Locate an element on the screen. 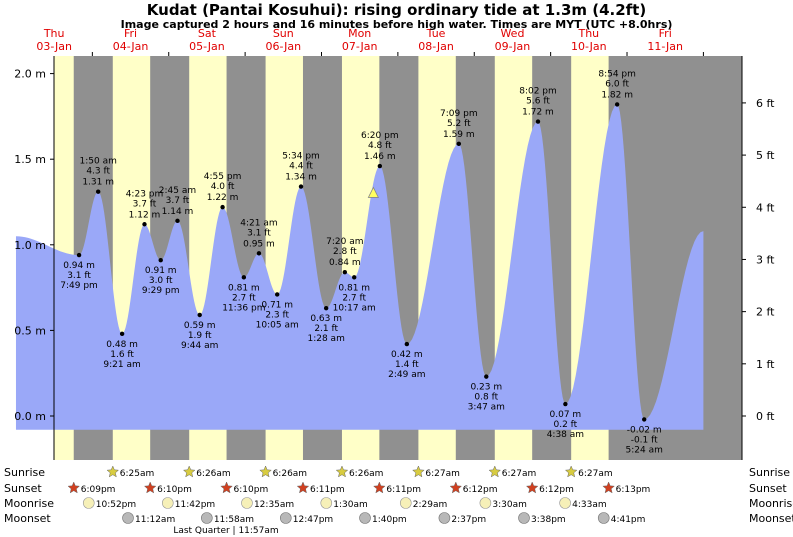  y-tick-label-ft: 4 ft is located at coordinates (765, 207).